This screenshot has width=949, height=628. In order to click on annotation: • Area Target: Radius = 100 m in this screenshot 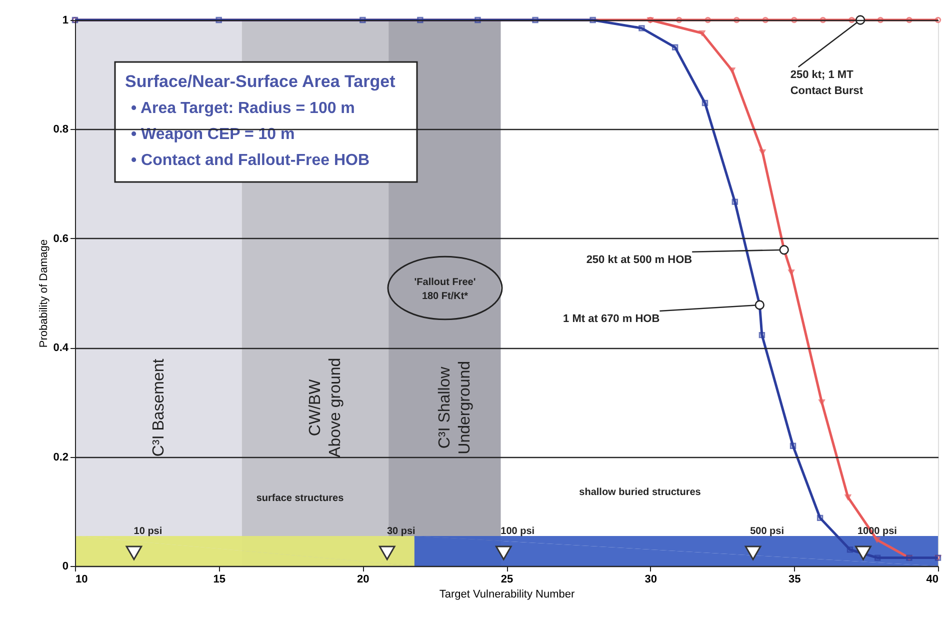, I will do `click(243, 108)`.